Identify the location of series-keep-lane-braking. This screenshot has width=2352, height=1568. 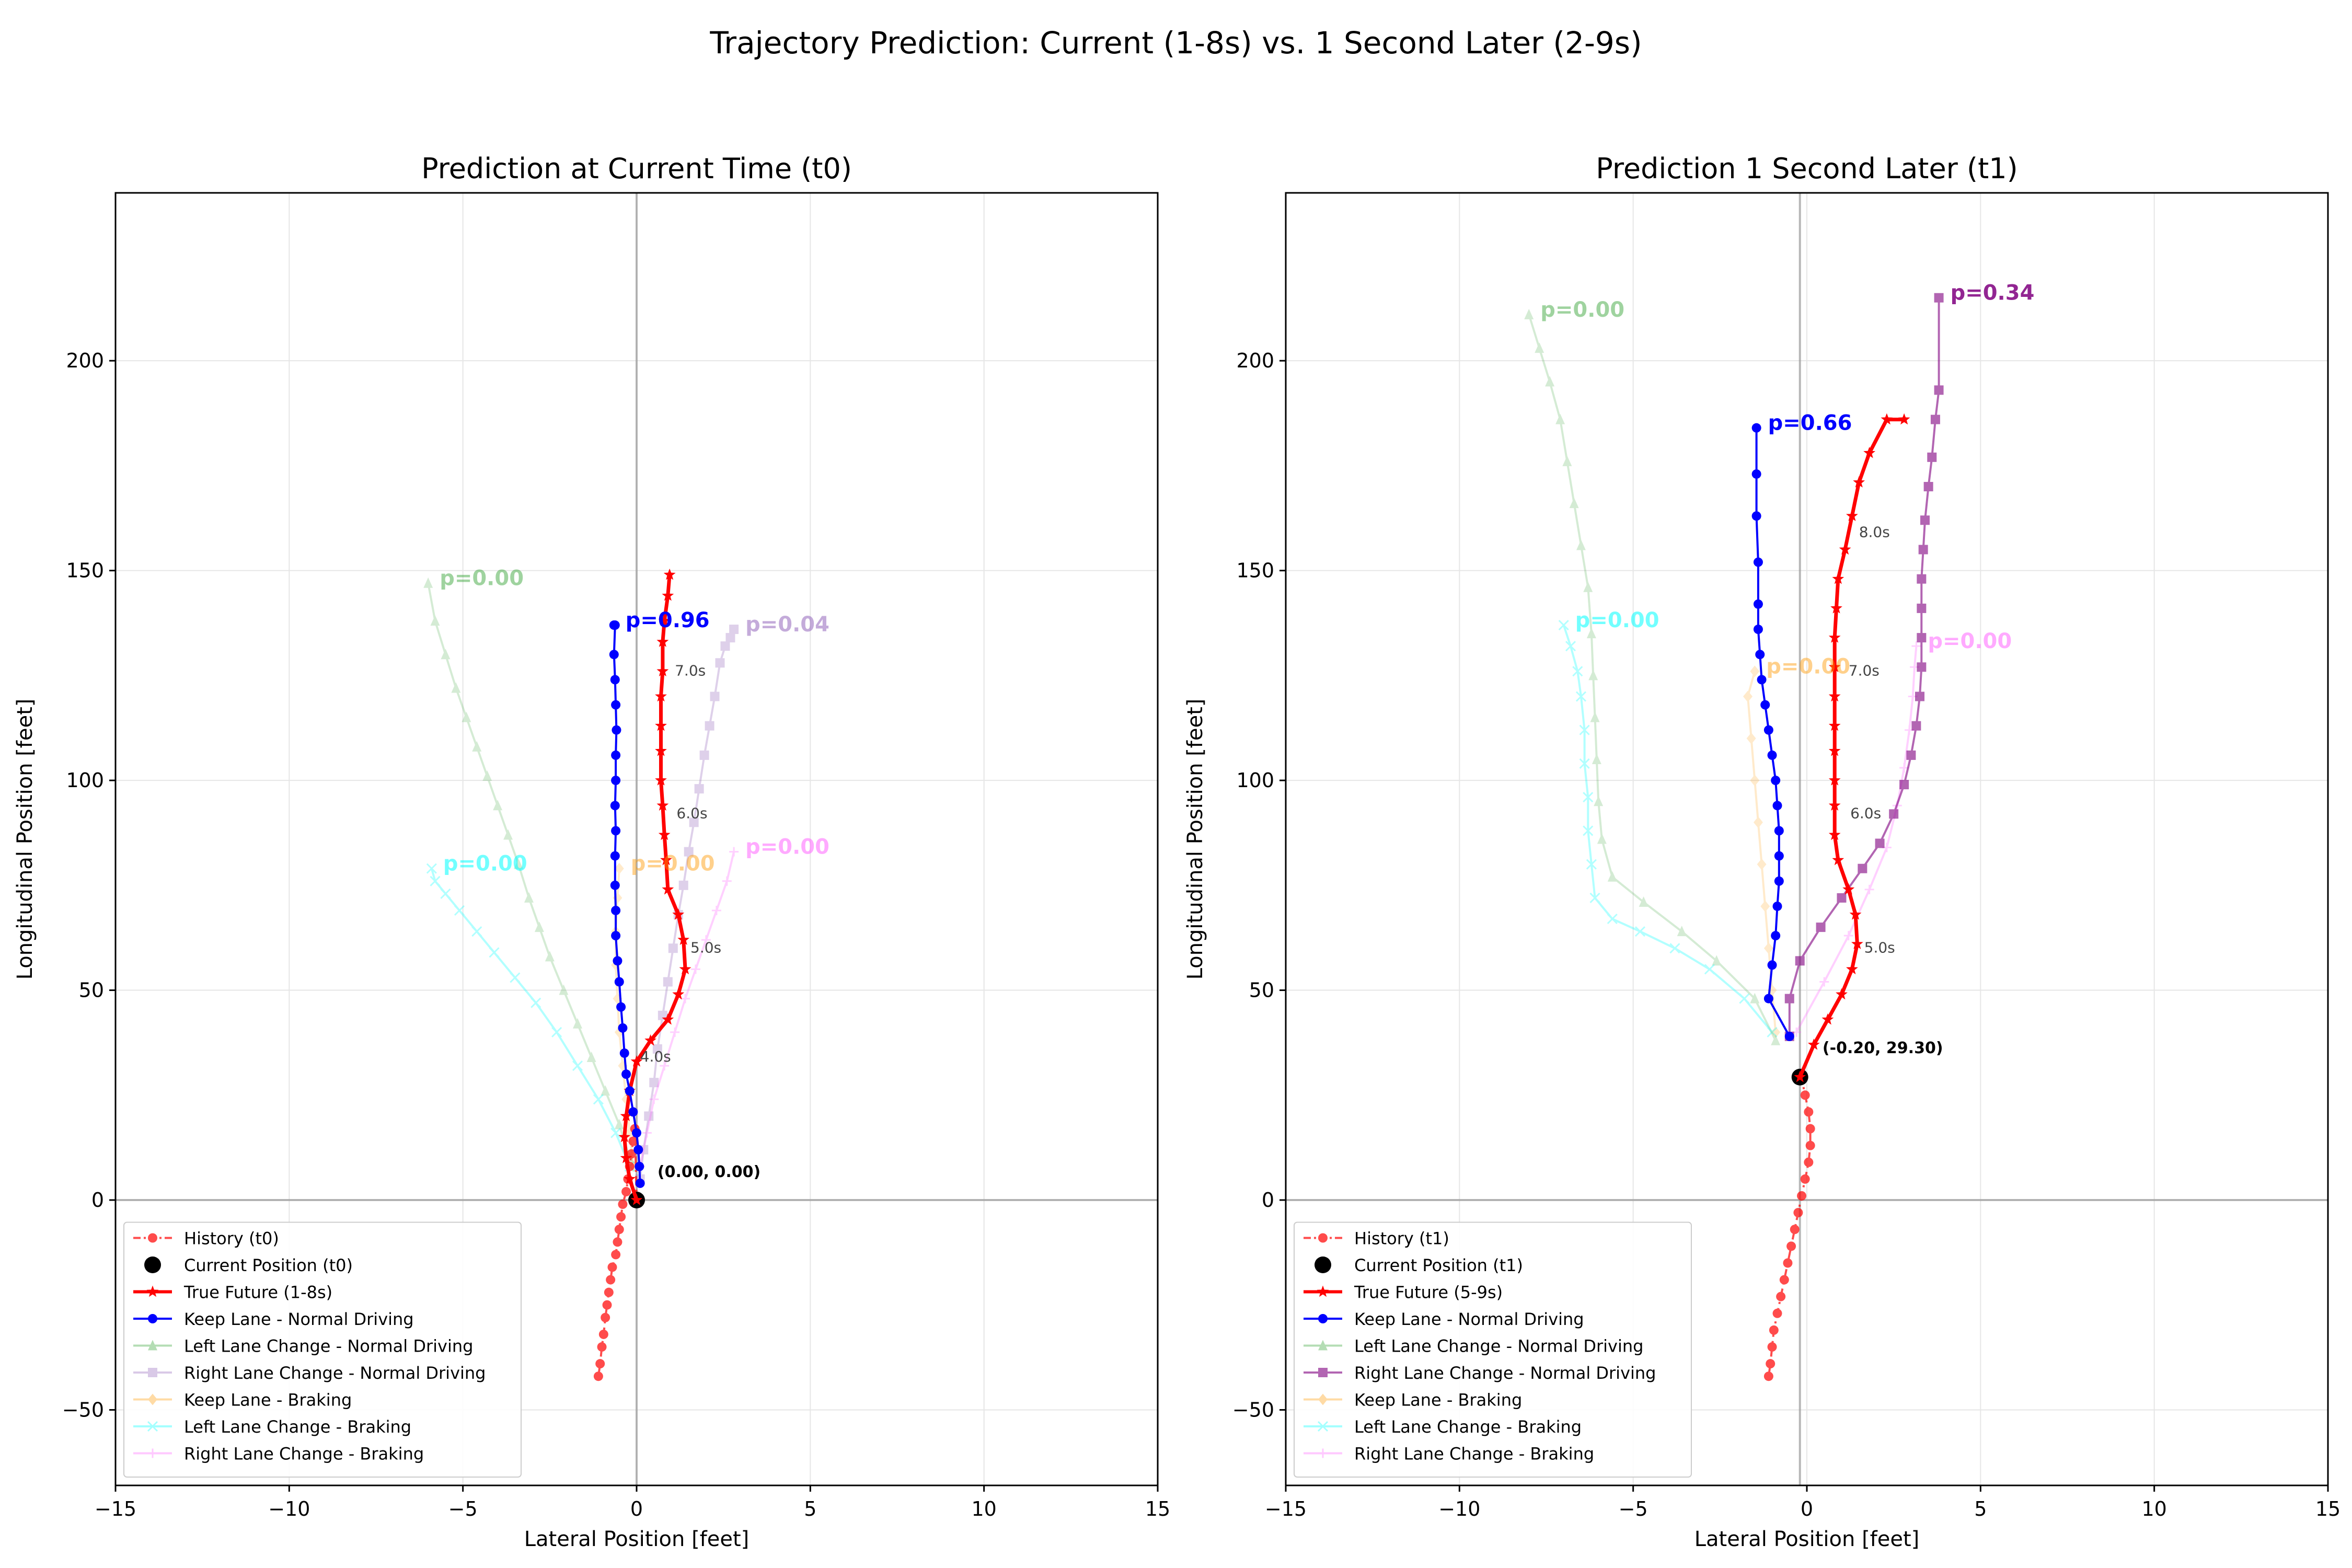
(1762, 851).